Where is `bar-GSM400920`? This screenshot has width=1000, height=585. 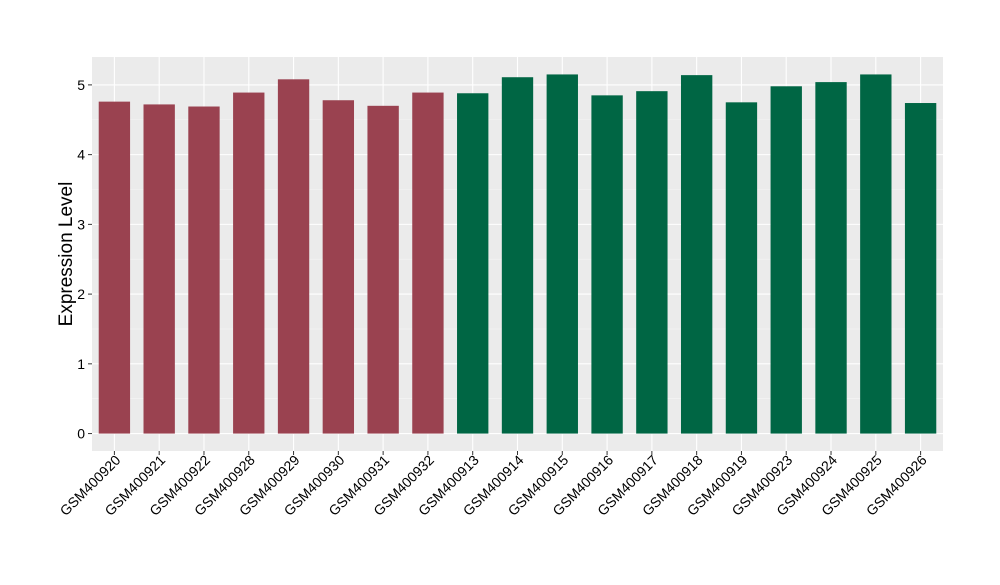 bar-GSM400920 is located at coordinates (114, 267).